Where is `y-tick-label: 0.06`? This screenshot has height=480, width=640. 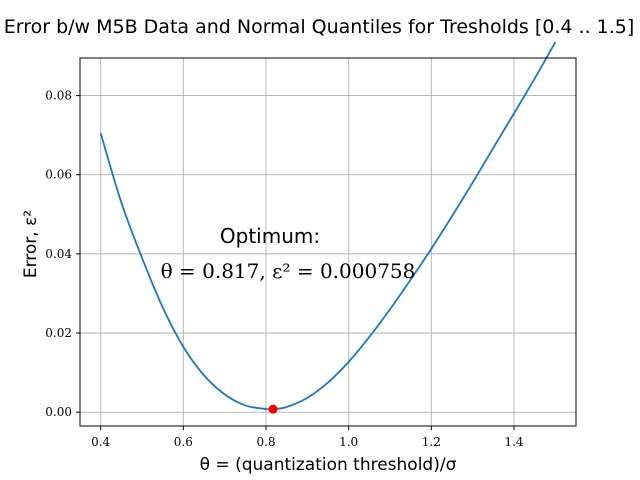
y-tick-label: 0.06 is located at coordinates (58, 175).